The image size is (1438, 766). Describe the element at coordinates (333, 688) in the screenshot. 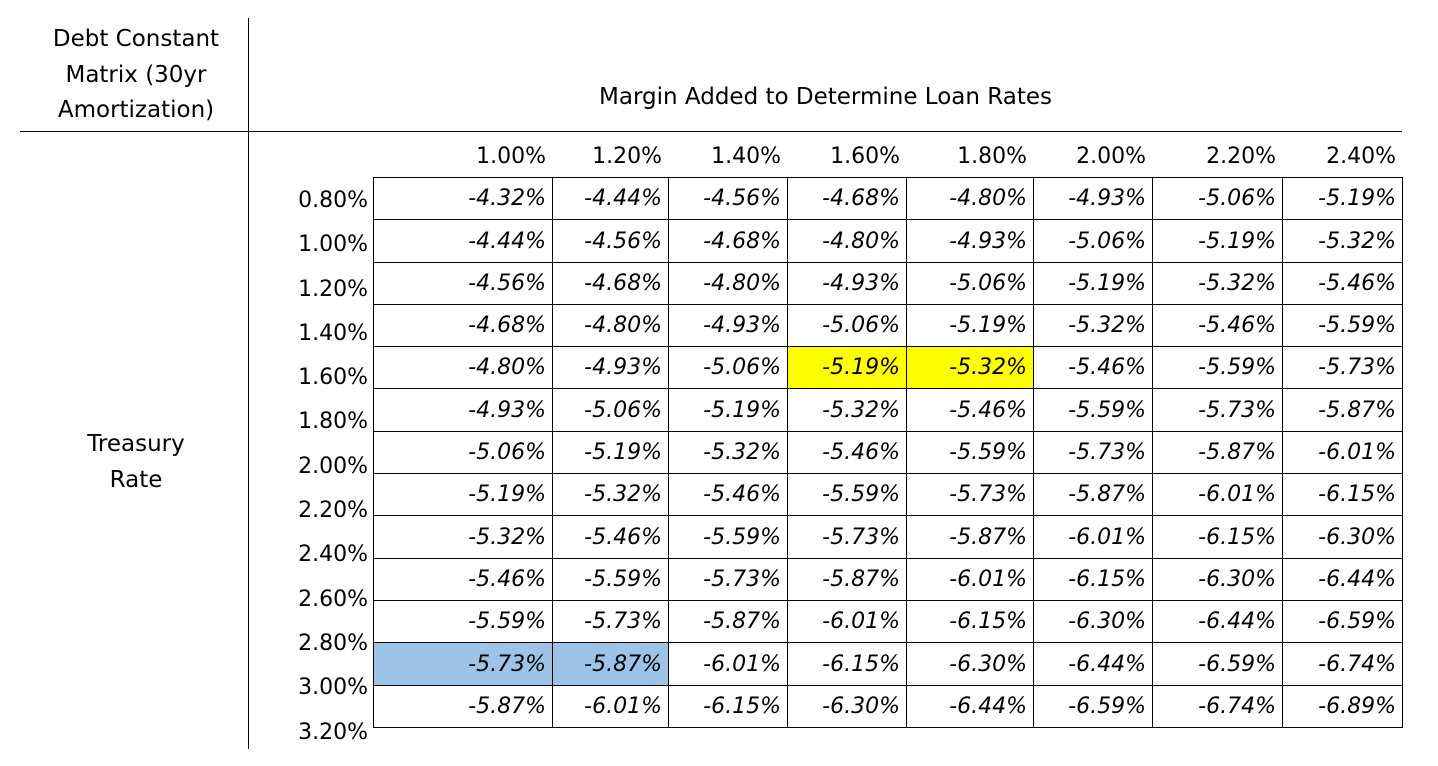

I see `treasury-rate-label: 3.00%` at that location.